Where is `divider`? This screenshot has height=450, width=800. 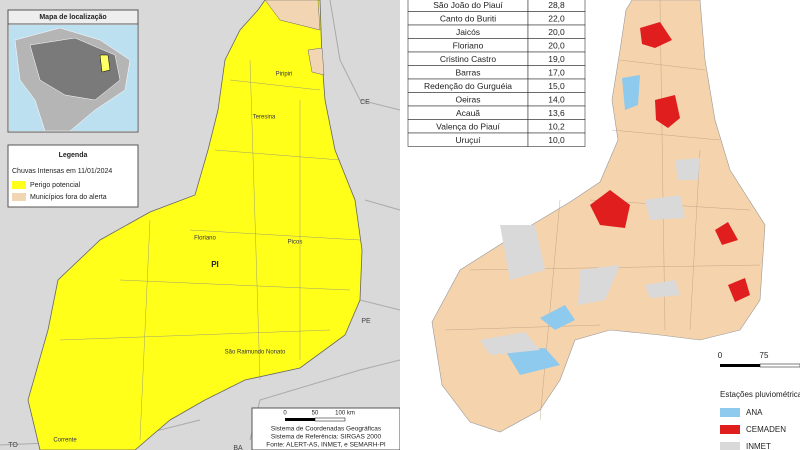 divider is located at coordinates (402, 225).